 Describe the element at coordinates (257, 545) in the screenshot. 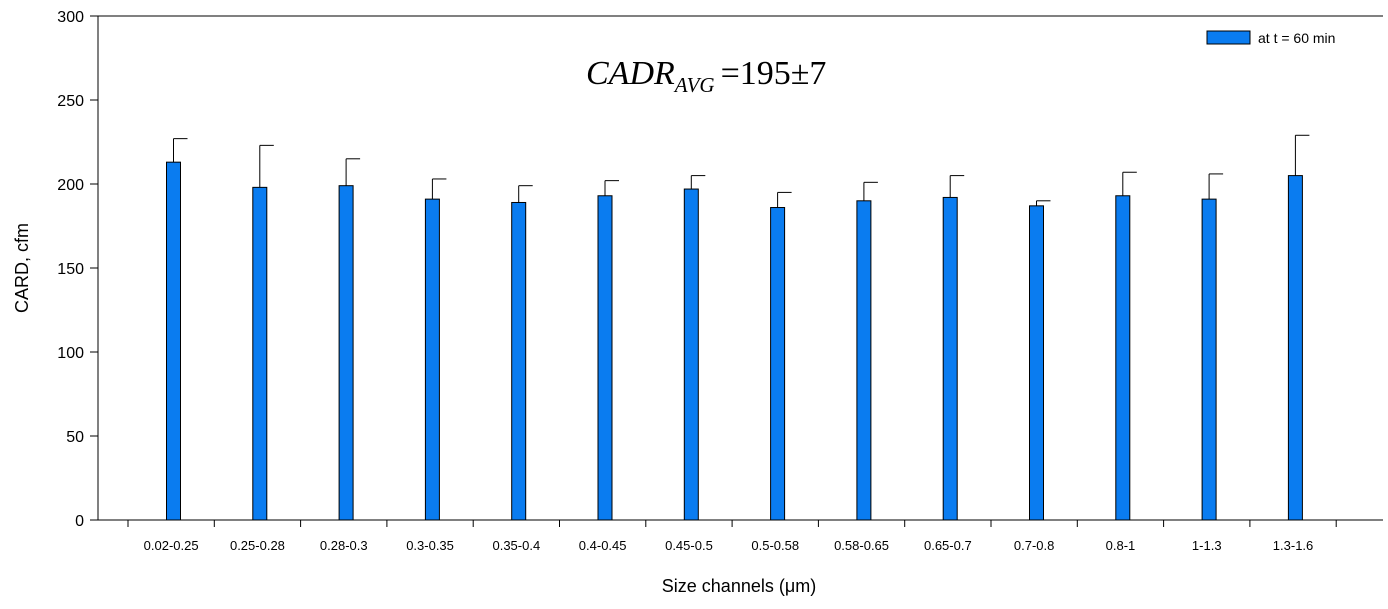

I see `x-tick-label: 0.25-0.28` at that location.